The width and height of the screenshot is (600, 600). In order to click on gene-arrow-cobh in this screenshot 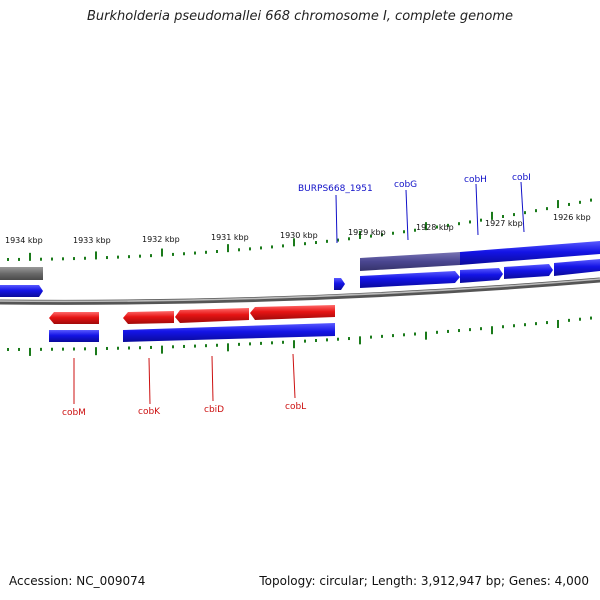, I will do `click(481, 275)`.